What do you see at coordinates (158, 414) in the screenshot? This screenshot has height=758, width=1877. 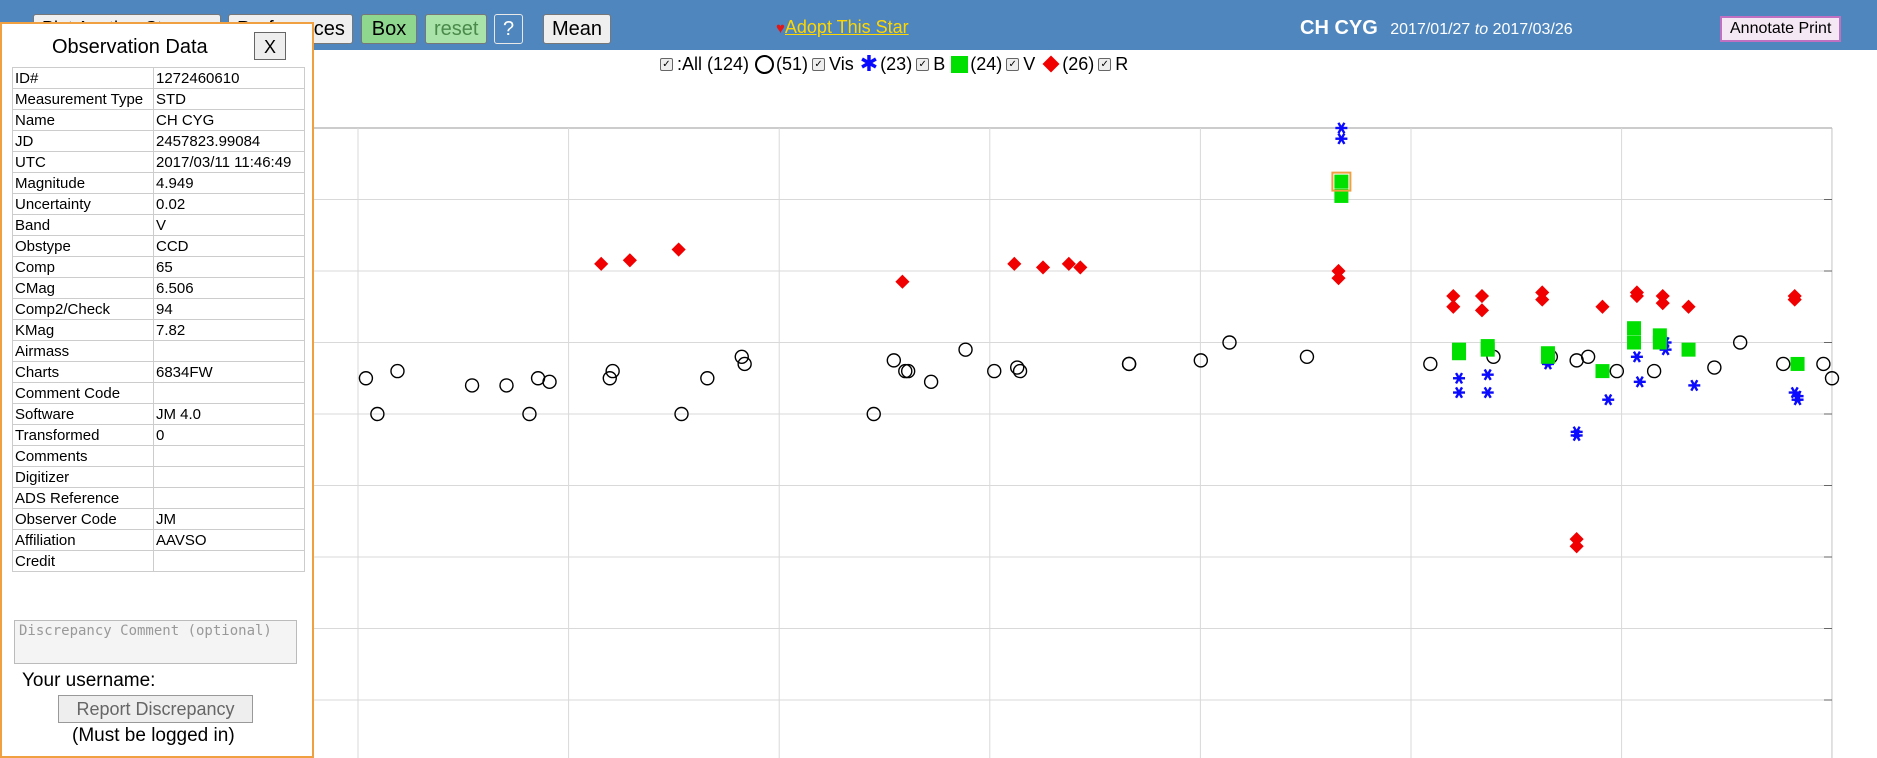 I see `table-row: Software JM 4.0` at bounding box center [158, 414].